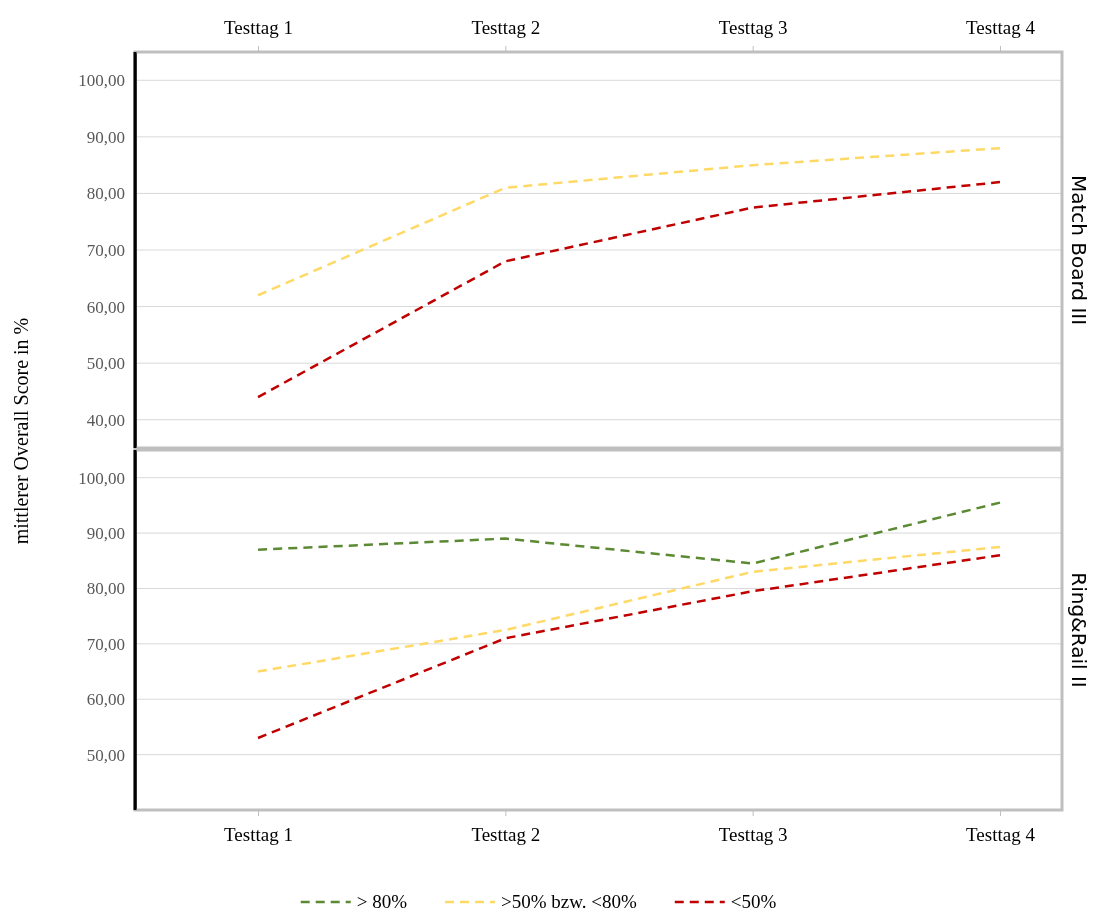 The image size is (1099, 915). I want to click on legend-label: >50% bzw. <80%, so click(568, 901).